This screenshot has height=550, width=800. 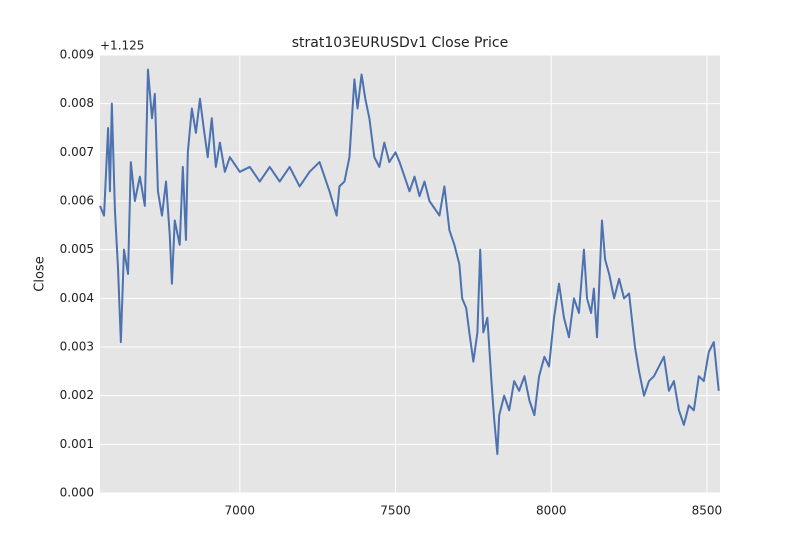 I want to click on x-tick-label: 8500, so click(x=707, y=511).